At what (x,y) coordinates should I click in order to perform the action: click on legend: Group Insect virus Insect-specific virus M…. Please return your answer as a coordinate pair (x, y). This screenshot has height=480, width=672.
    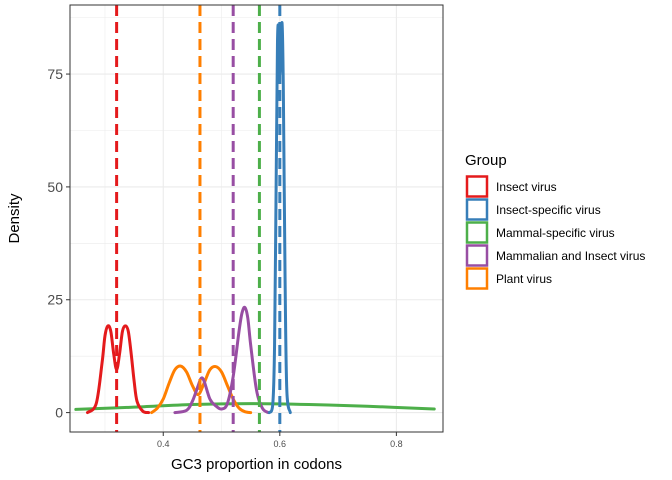
    Looking at the image, I should click on (555, 221).